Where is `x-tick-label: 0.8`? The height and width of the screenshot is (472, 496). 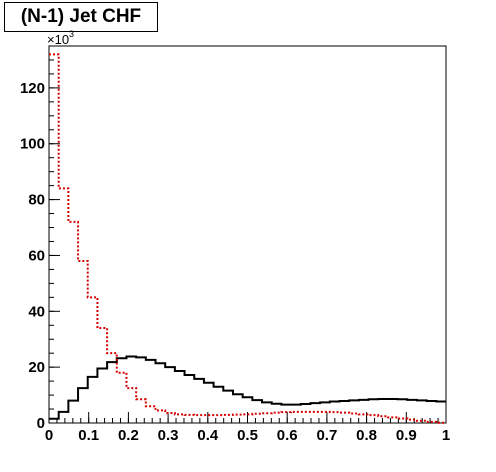 x-tick-label: 0.8 is located at coordinates (366, 435).